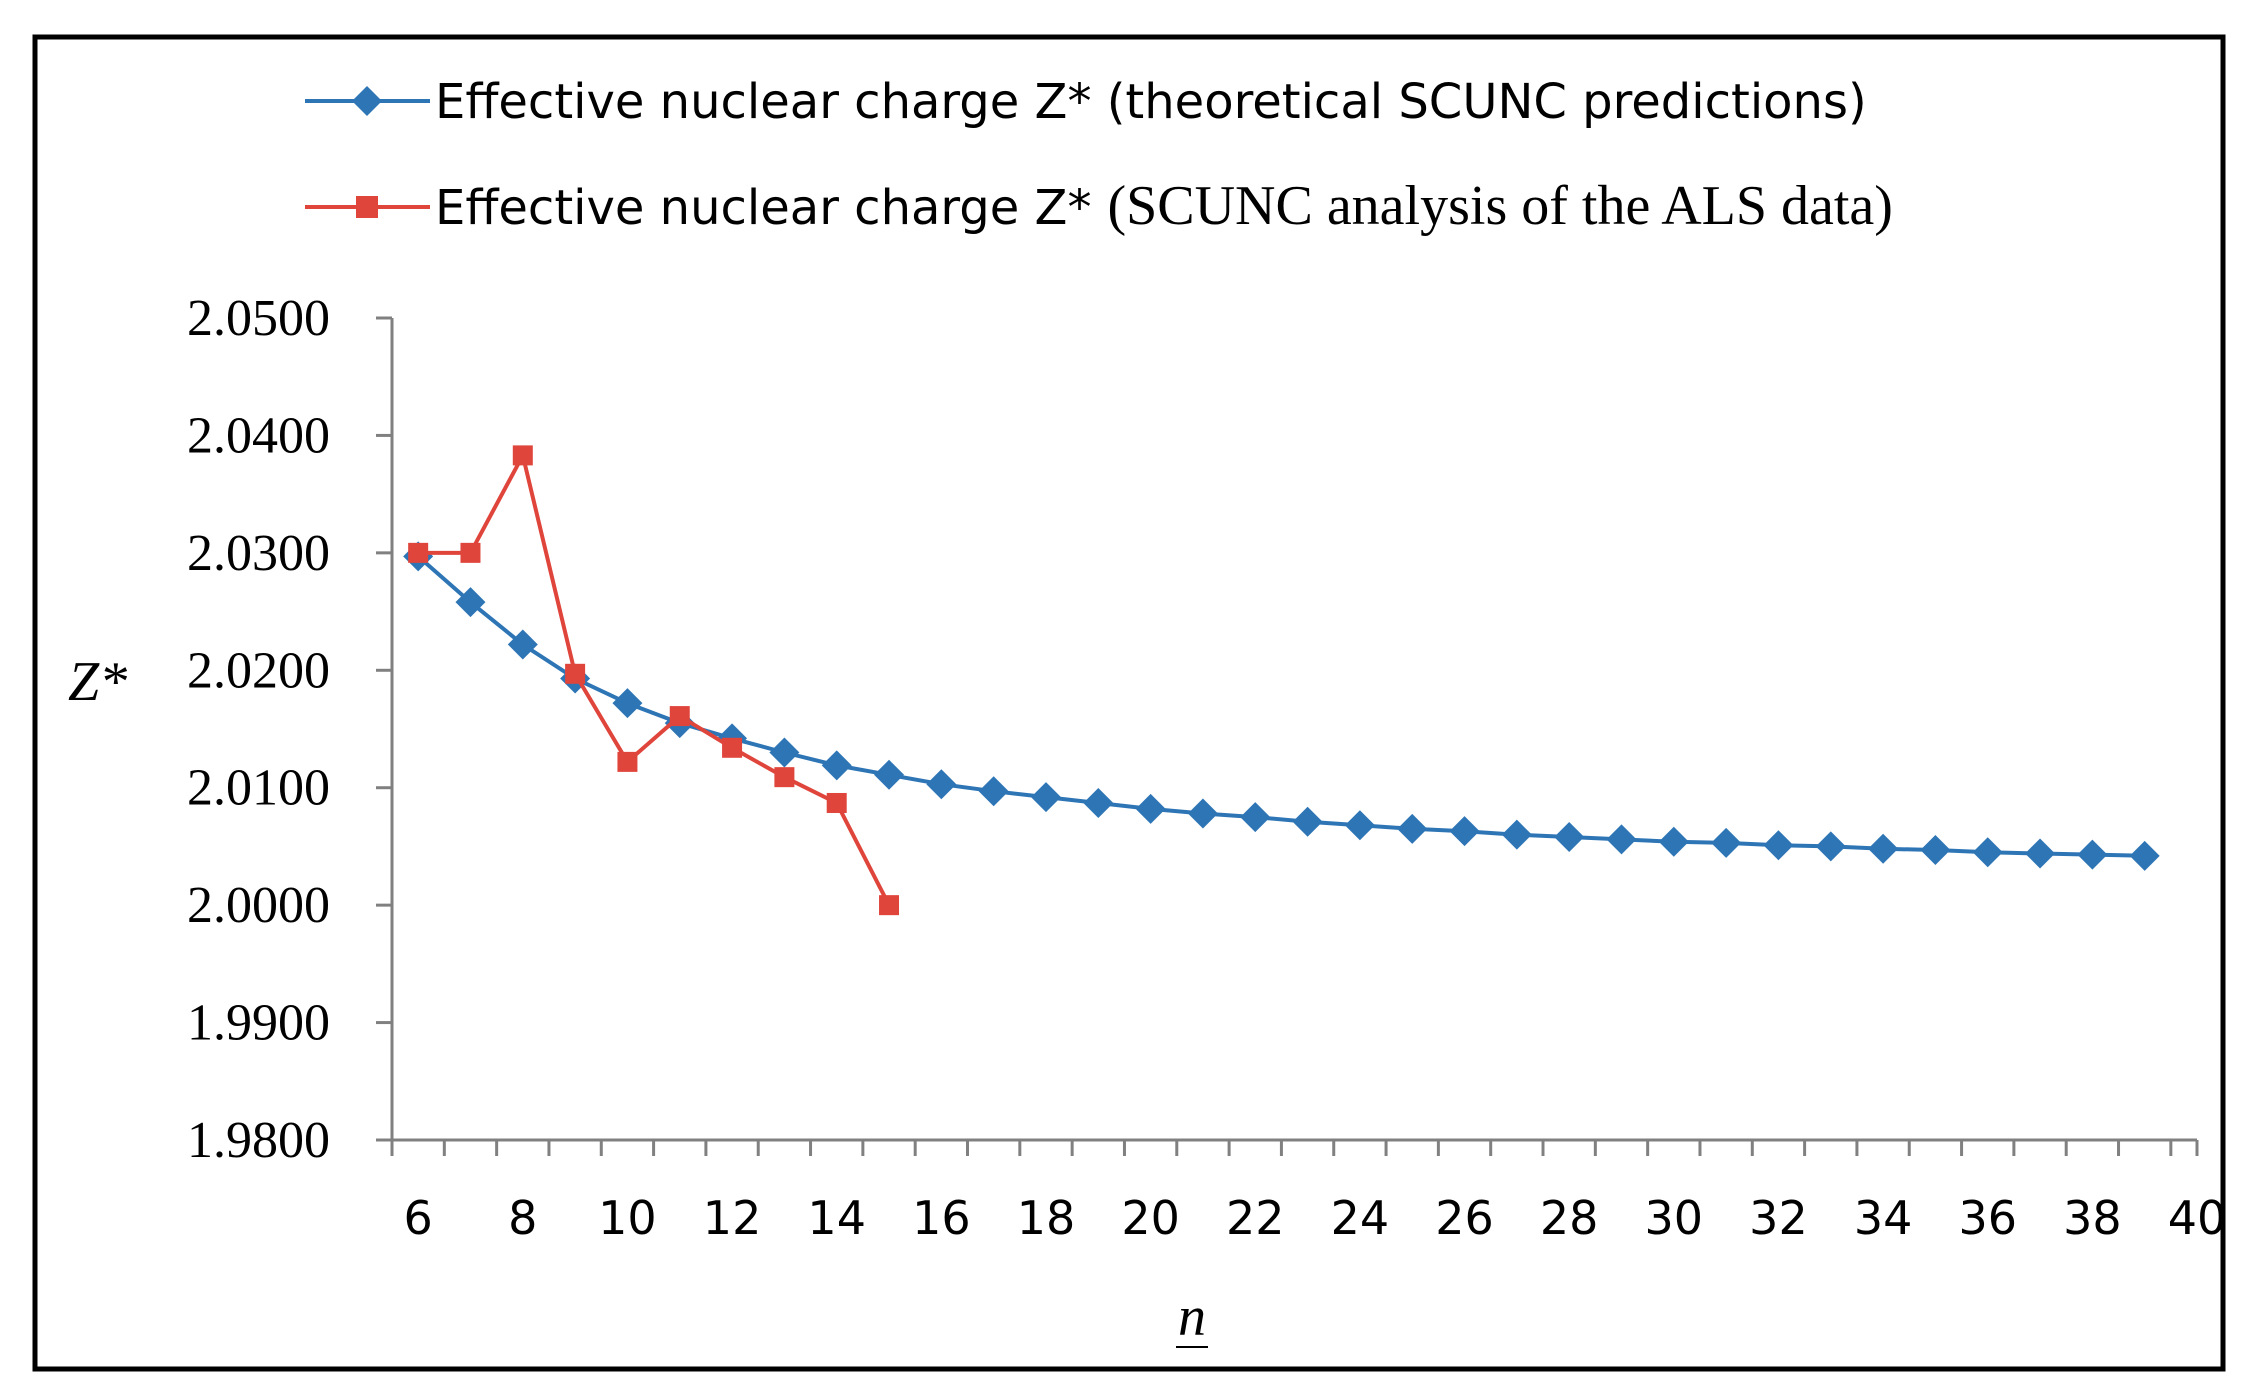 The image size is (2263, 1398). What do you see at coordinates (418, 1218) in the screenshot?
I see `x-tick-label: 6` at bounding box center [418, 1218].